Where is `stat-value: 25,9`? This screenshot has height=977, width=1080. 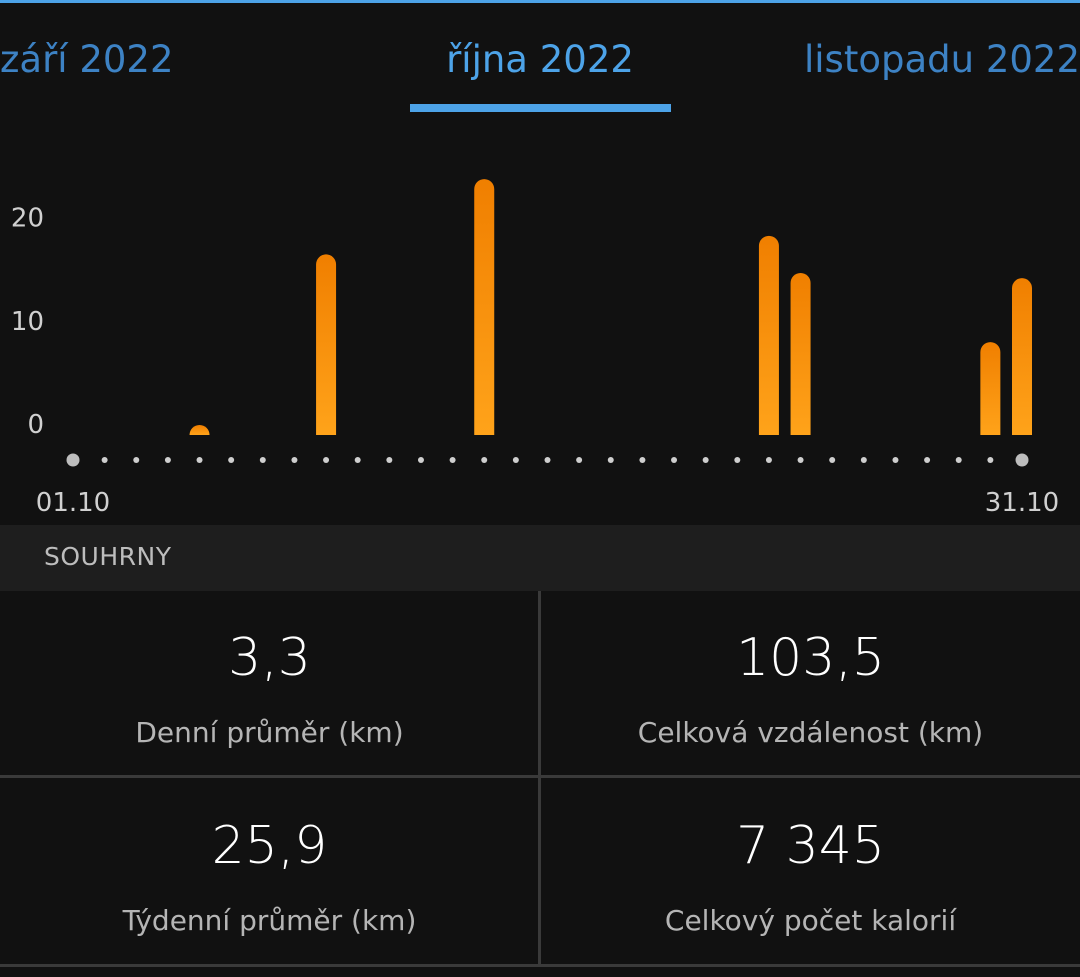 stat-value: 25,9 is located at coordinates (269, 846).